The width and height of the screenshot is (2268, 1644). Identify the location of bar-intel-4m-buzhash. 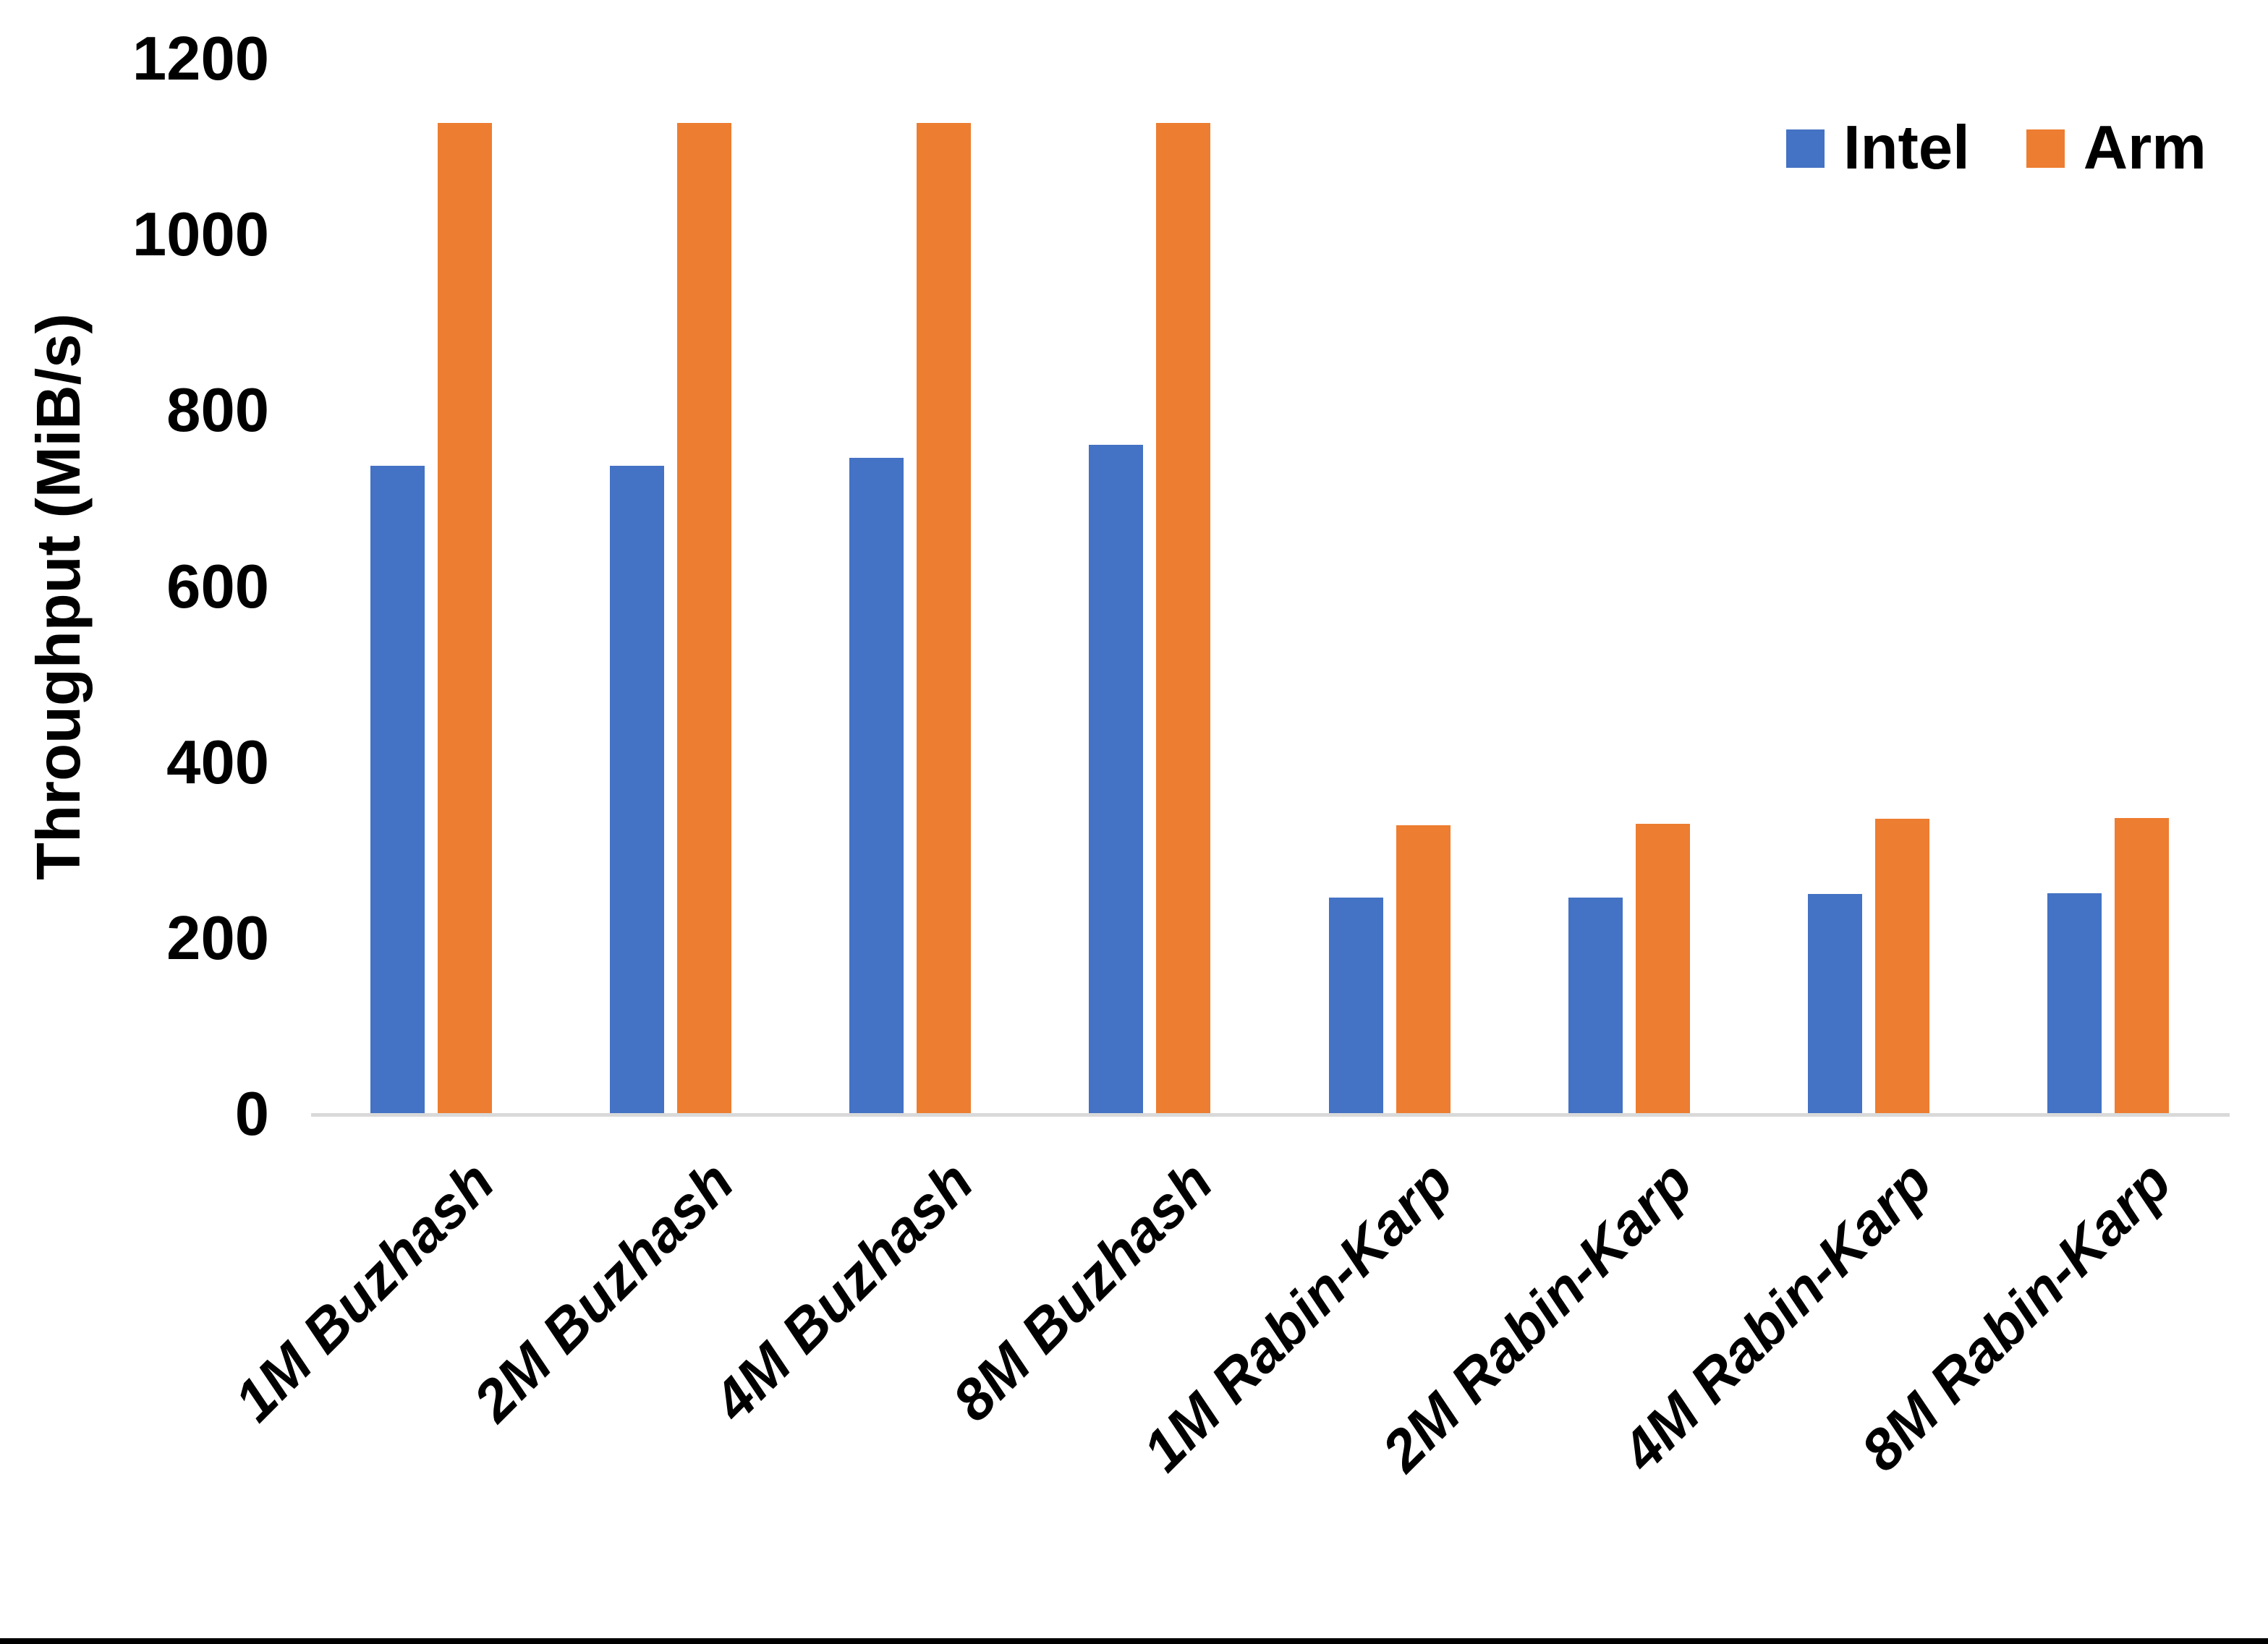
(876, 786).